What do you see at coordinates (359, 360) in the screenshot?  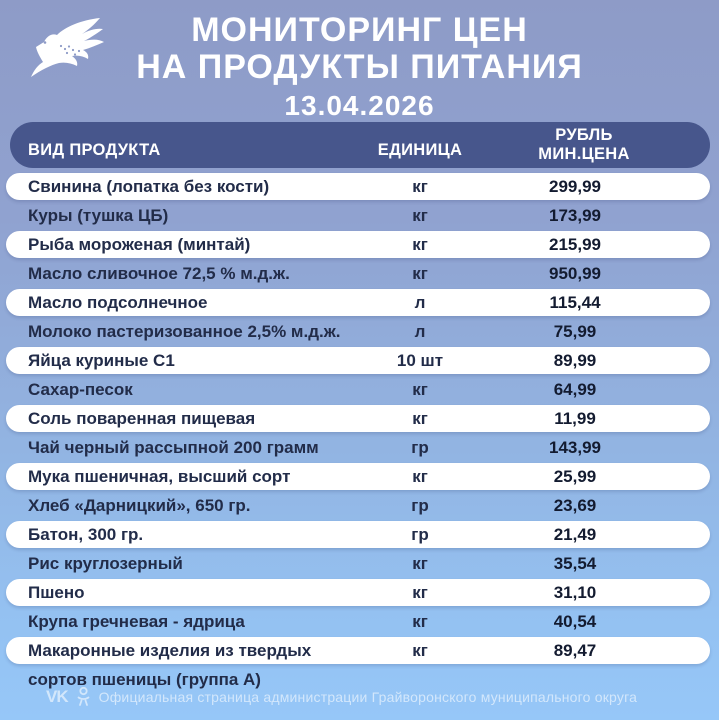 I see `table-row: Яйца куриные С1 10 шт 89,99` at bounding box center [359, 360].